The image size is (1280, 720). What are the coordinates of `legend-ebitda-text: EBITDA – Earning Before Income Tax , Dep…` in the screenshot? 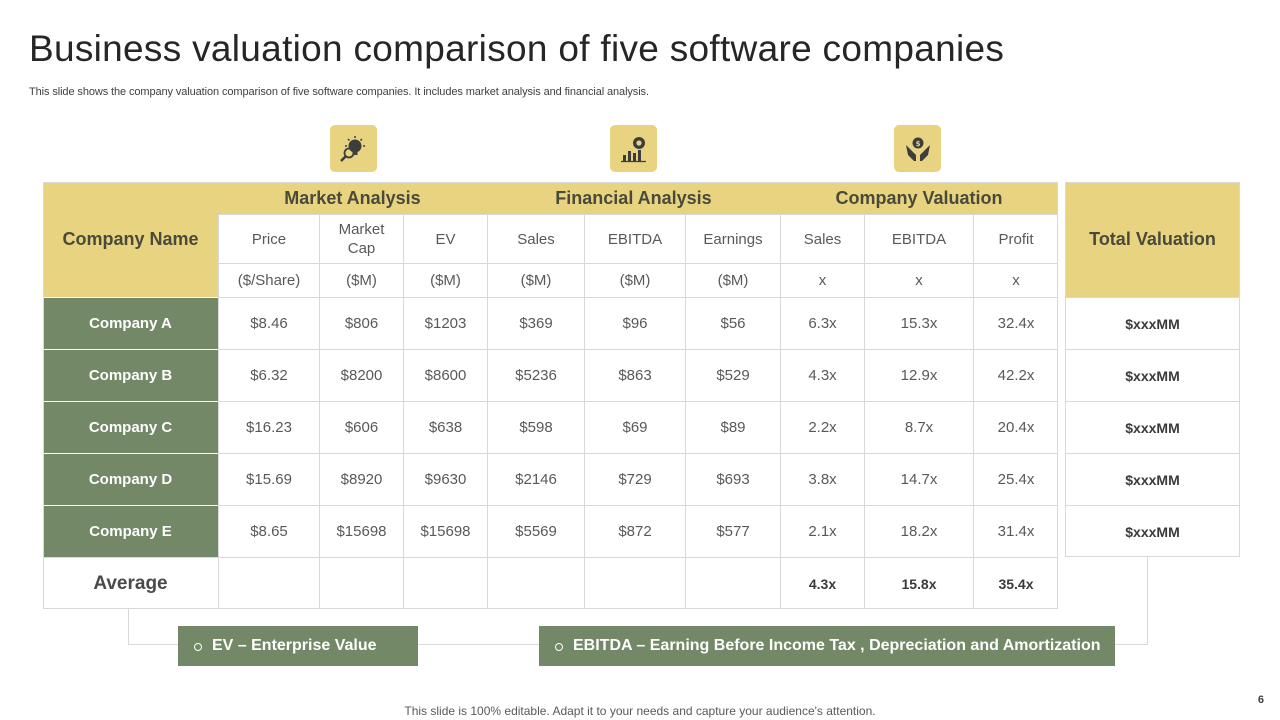 It's located at (837, 645).